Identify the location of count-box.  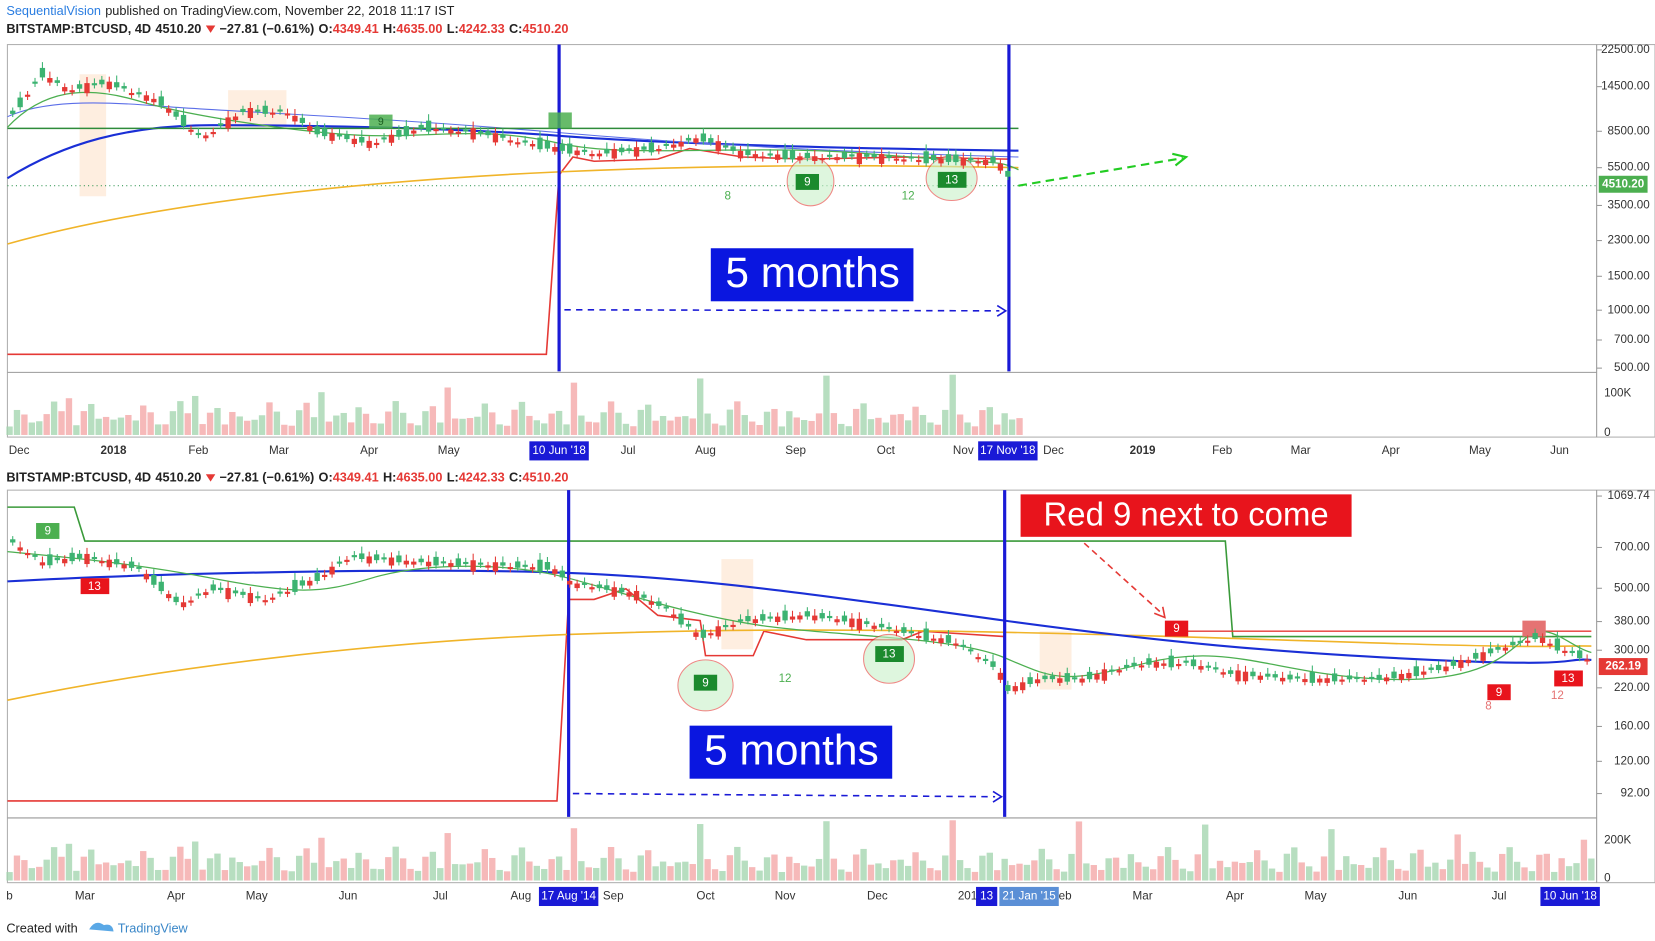
(48, 531).